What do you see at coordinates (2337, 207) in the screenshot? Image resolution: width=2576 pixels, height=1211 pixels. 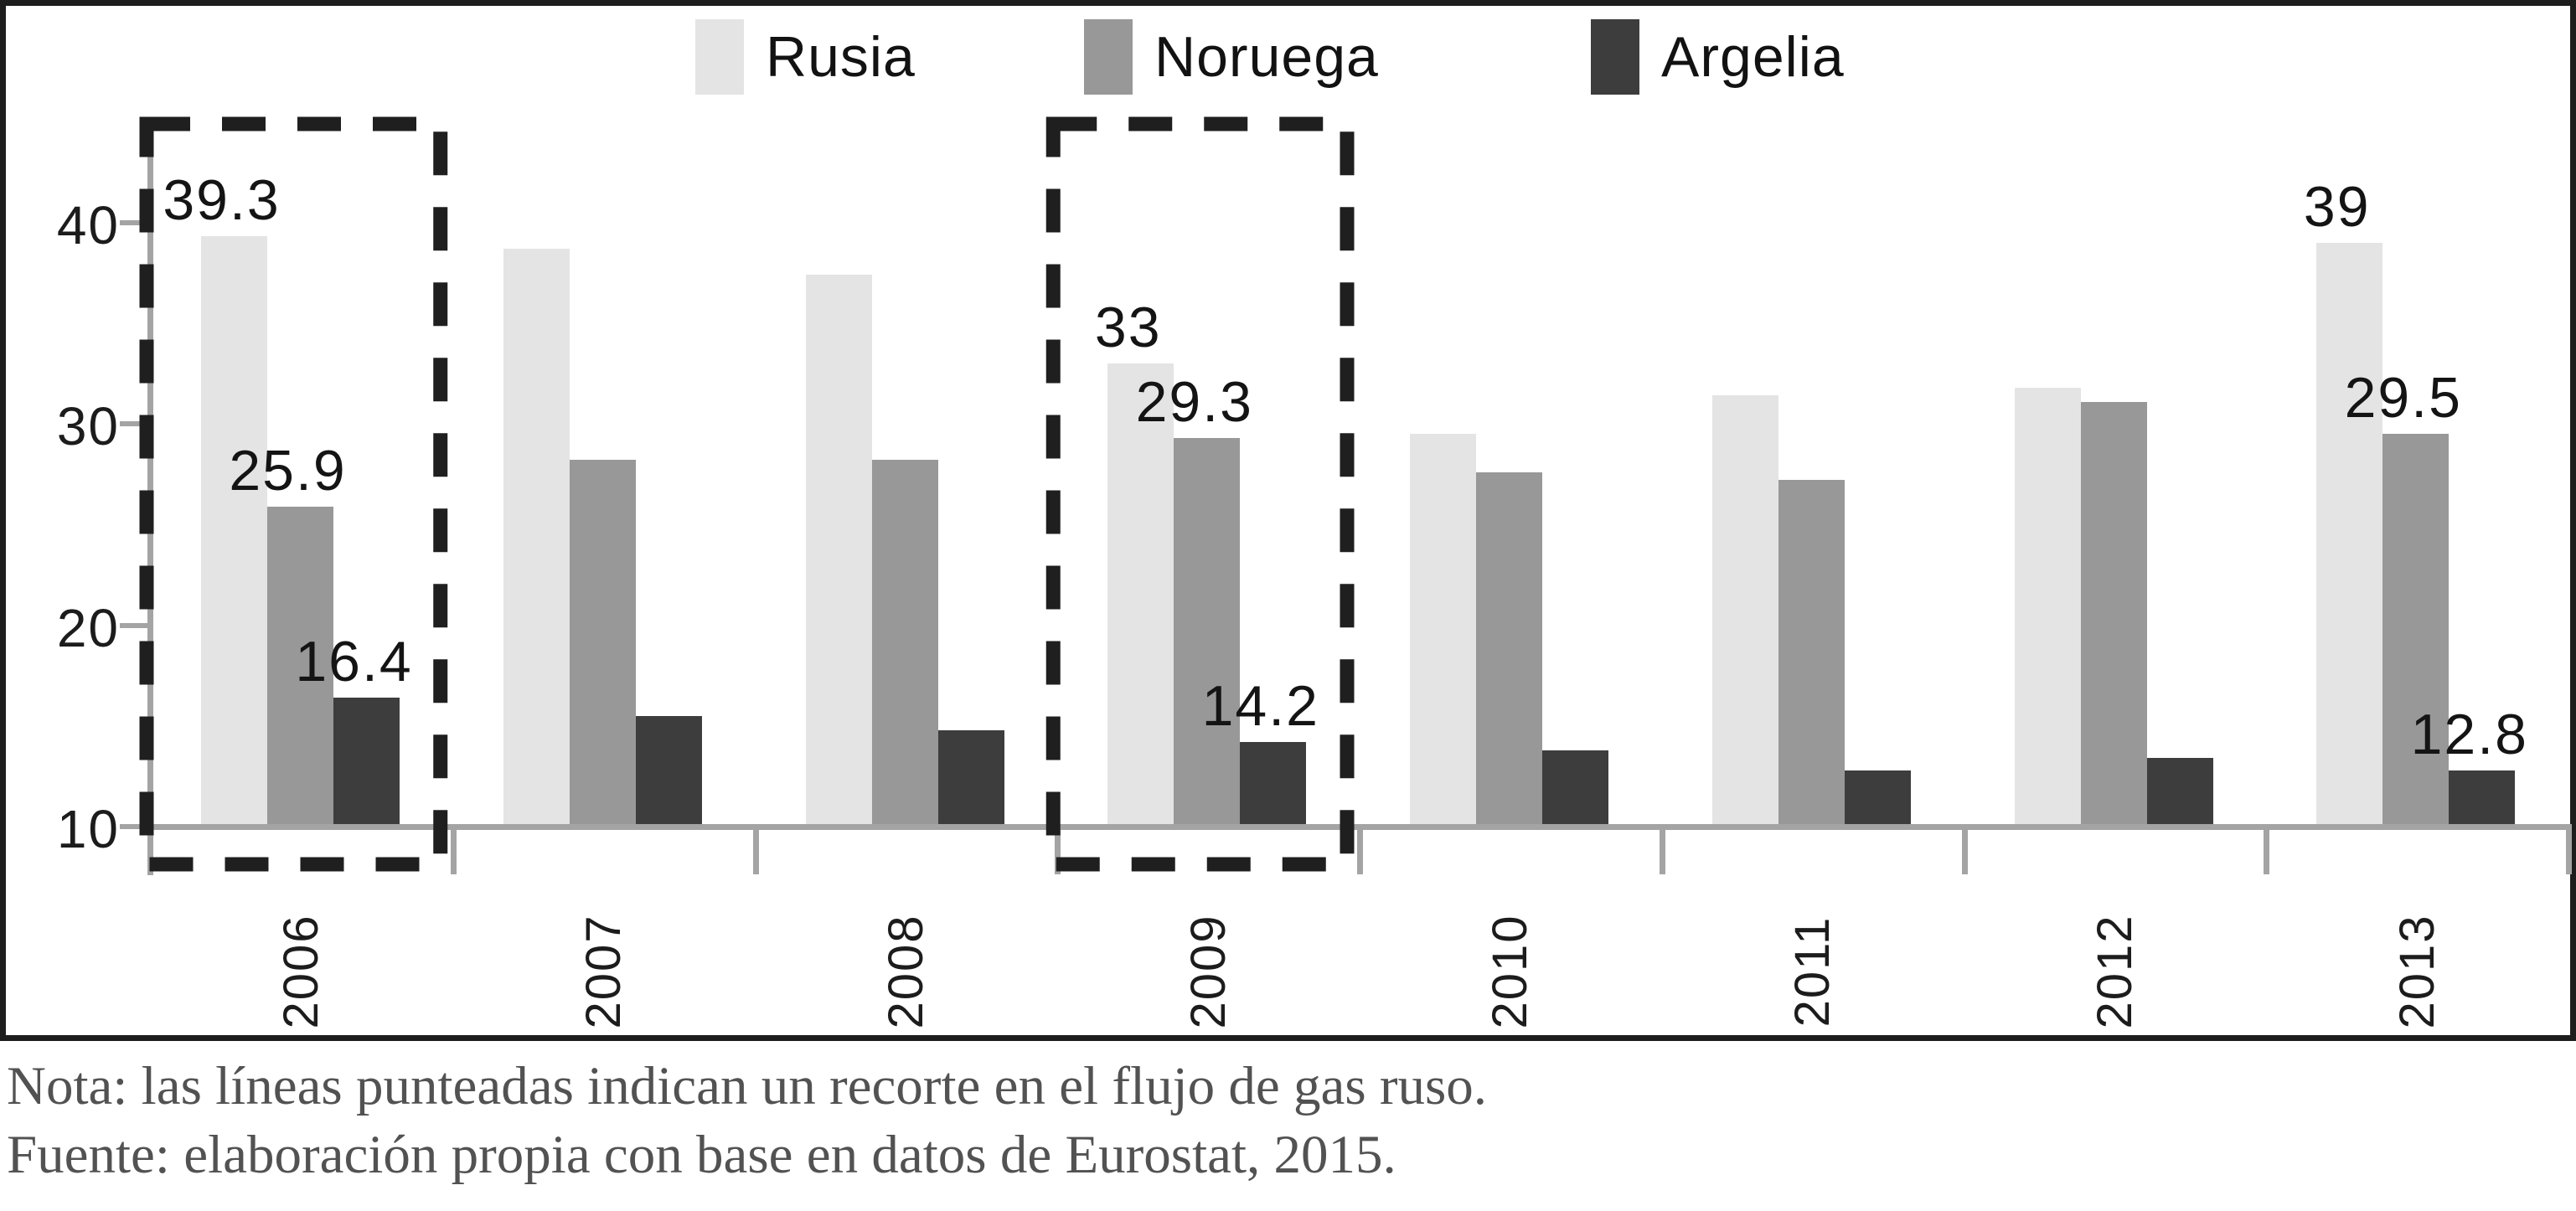 I see `bar-label-rusia-2013: 39` at bounding box center [2337, 207].